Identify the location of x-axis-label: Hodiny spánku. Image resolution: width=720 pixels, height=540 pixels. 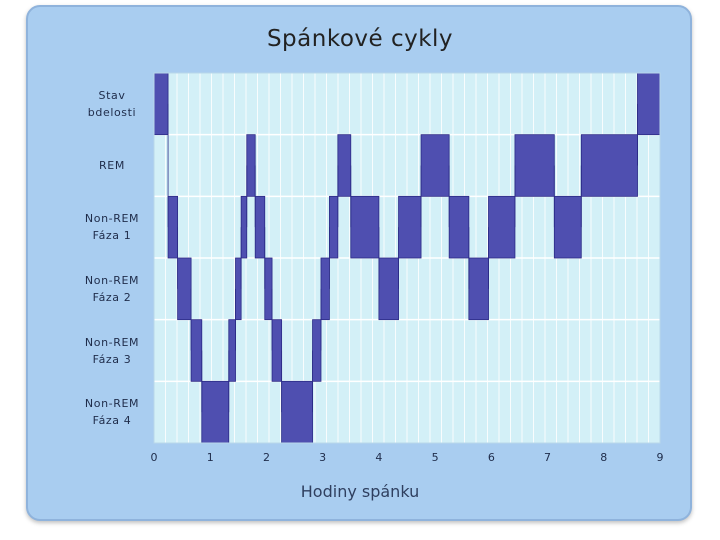
(360, 491).